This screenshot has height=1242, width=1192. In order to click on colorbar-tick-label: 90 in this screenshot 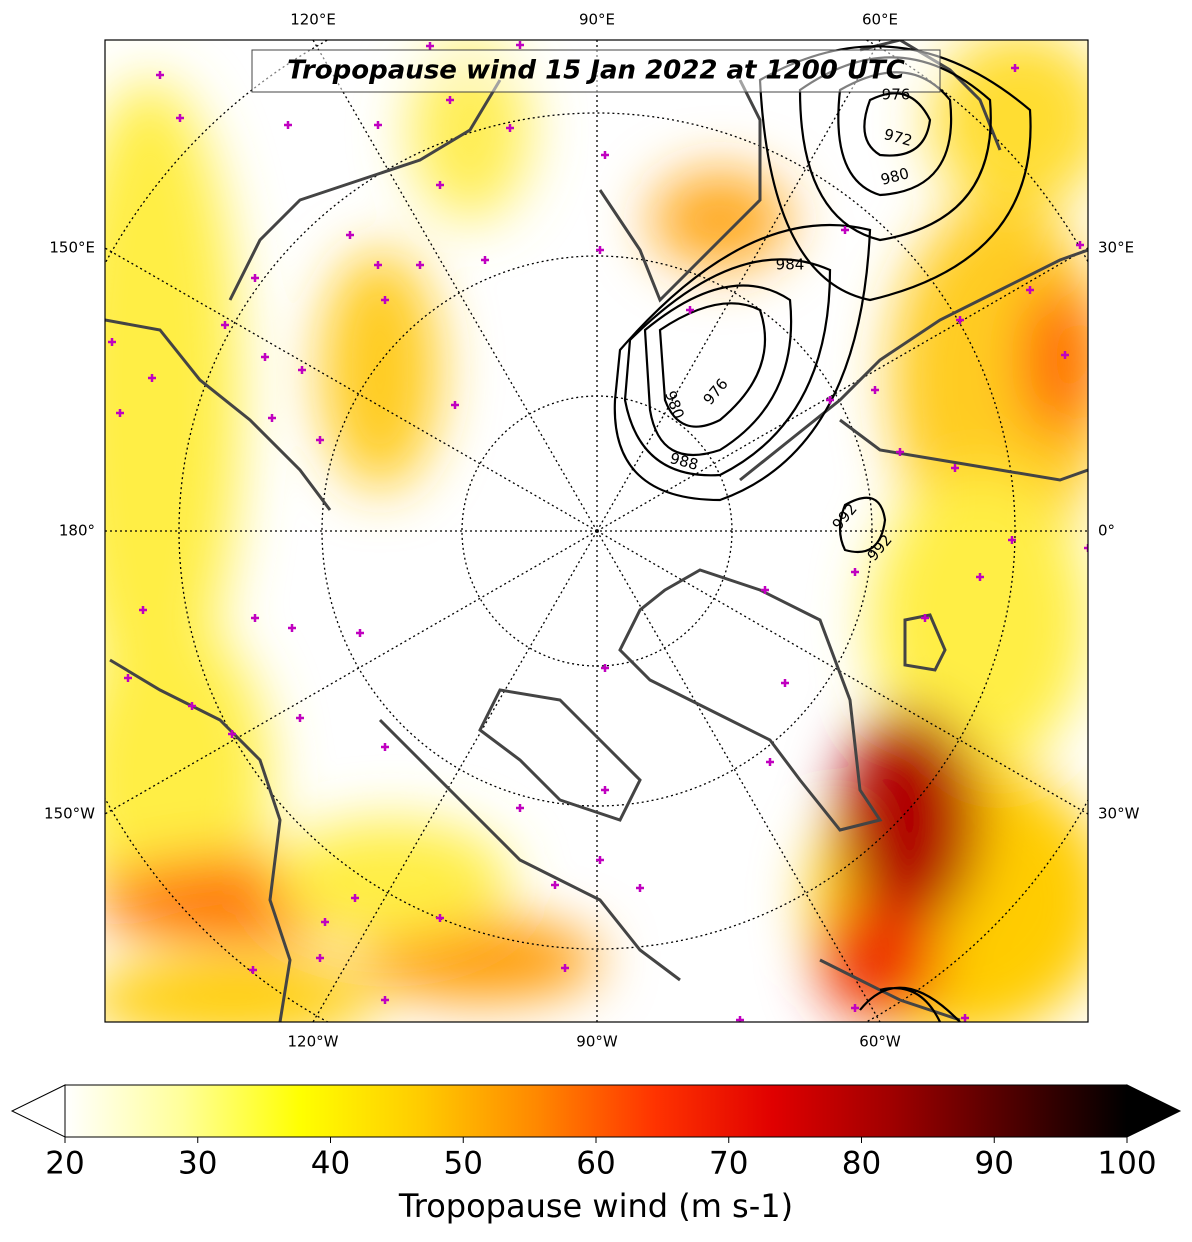, I will do `click(994, 1164)`.